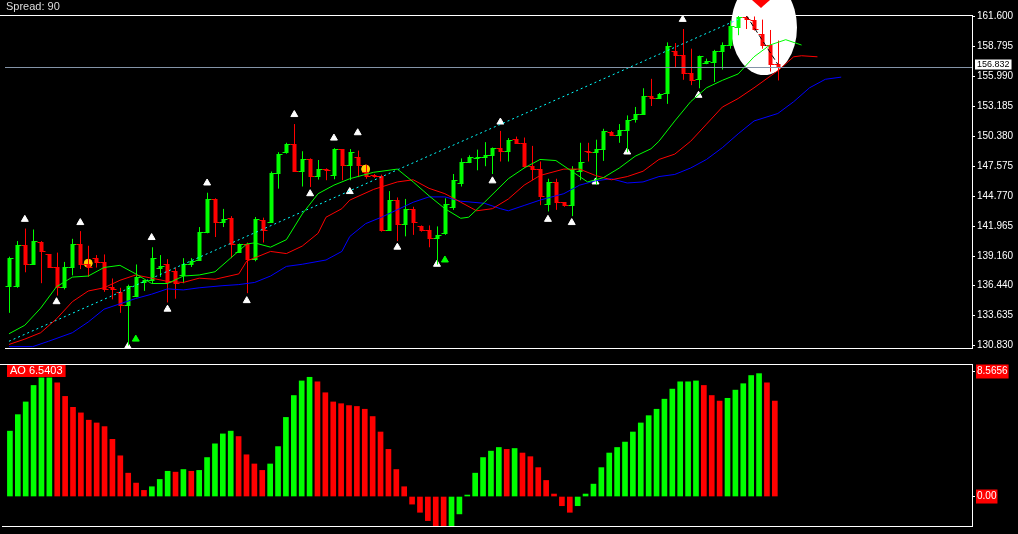 Image resolution: width=1018 pixels, height=534 pixels. What do you see at coordinates (995, 195) in the screenshot?
I see `y-tick-label: 144.770` at bounding box center [995, 195].